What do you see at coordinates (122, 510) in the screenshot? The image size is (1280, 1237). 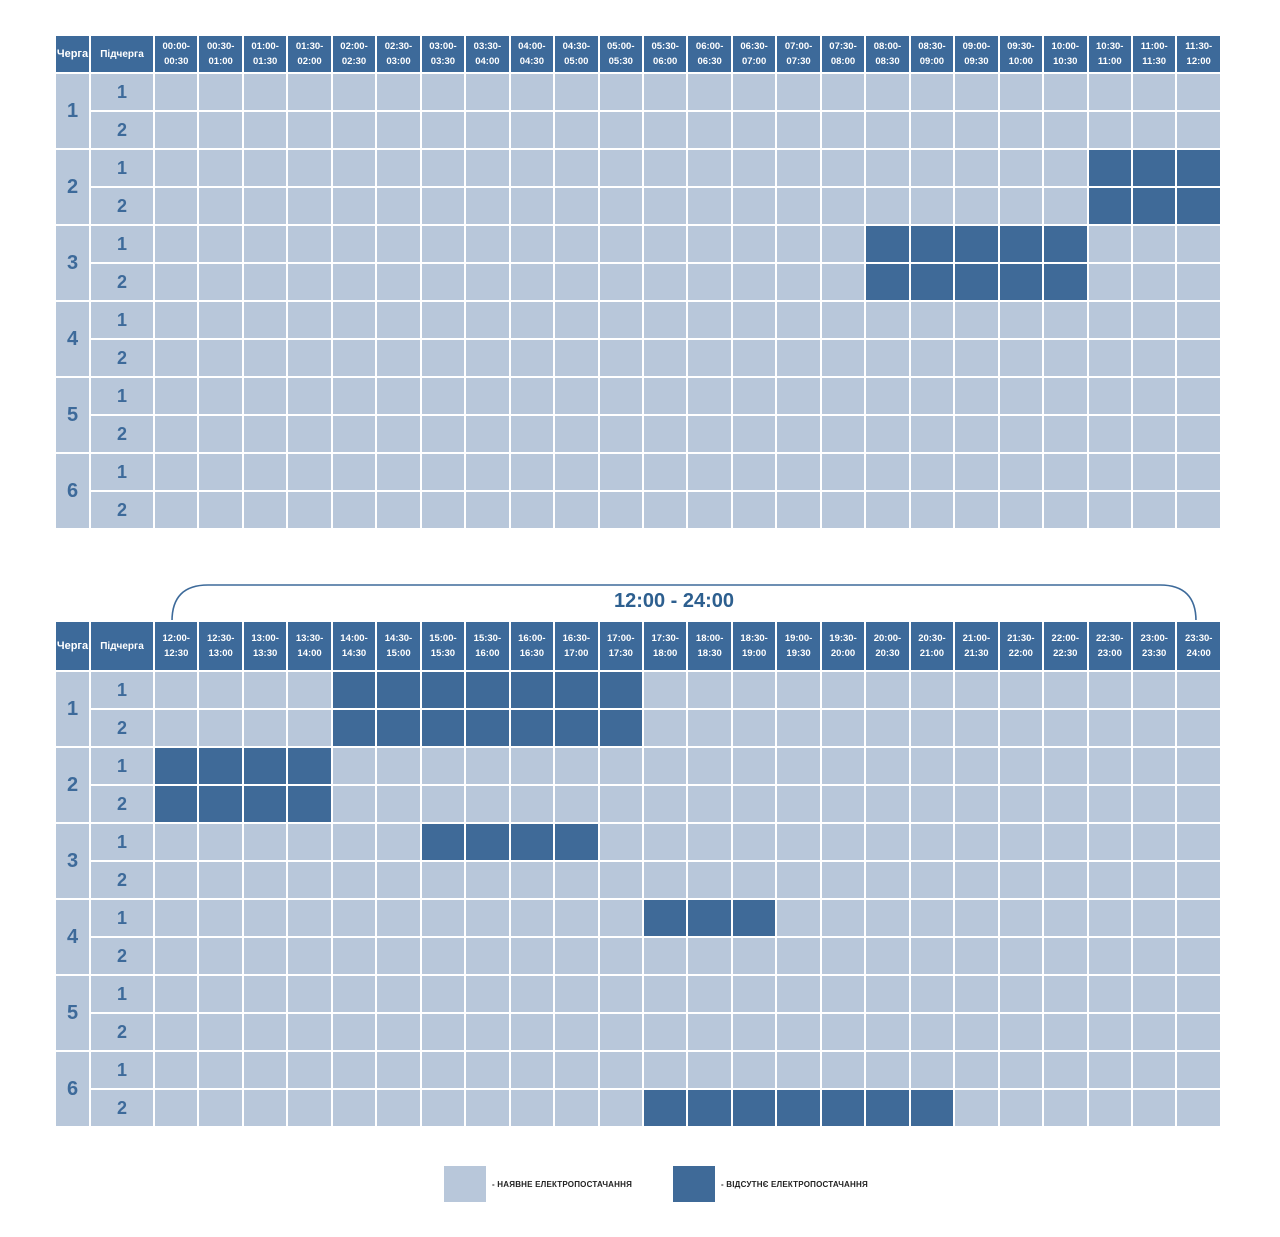 I see `subqueue-label: 2` at bounding box center [122, 510].